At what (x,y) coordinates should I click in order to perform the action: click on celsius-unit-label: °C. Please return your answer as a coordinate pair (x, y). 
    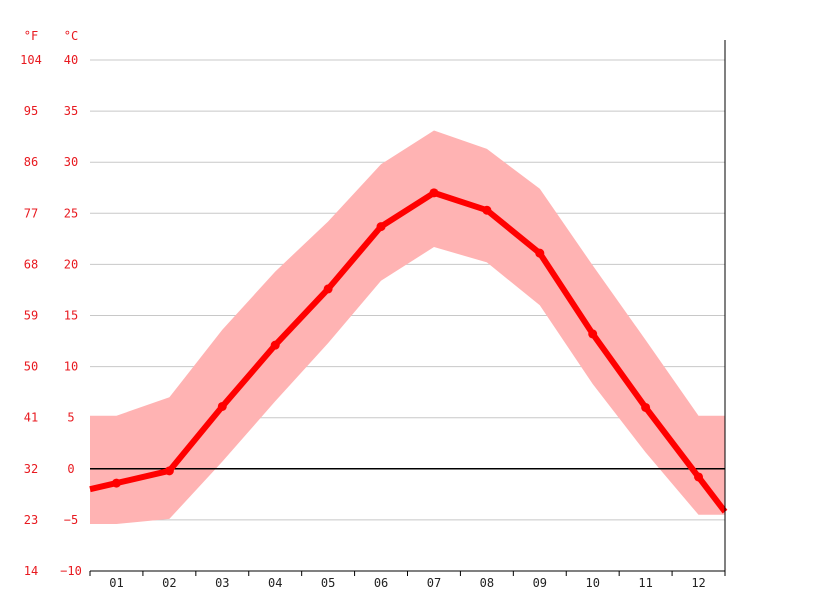
    Looking at the image, I should click on (71, 36).